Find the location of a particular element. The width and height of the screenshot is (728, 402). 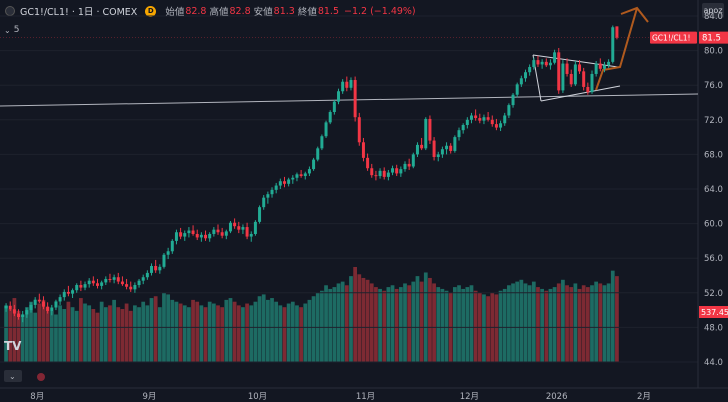

collapse-button is located at coordinates (13, 376).